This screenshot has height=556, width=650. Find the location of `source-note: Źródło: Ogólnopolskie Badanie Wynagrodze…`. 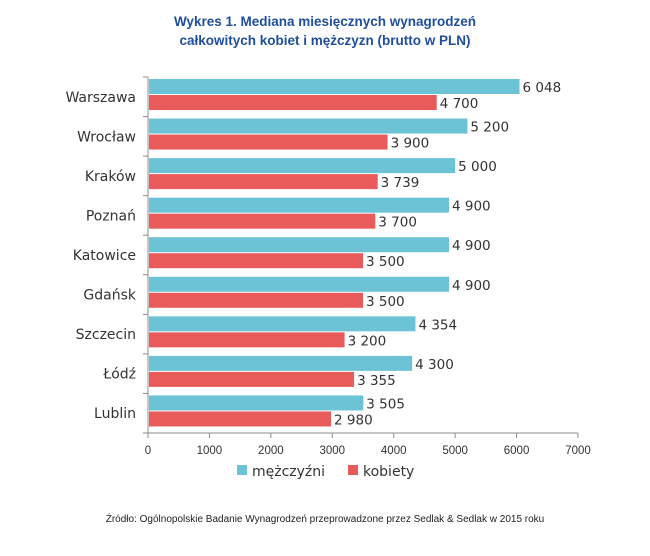

source-note: Źródło: Ogólnopolskie Badanie Wynagrodze… is located at coordinates (325, 519).